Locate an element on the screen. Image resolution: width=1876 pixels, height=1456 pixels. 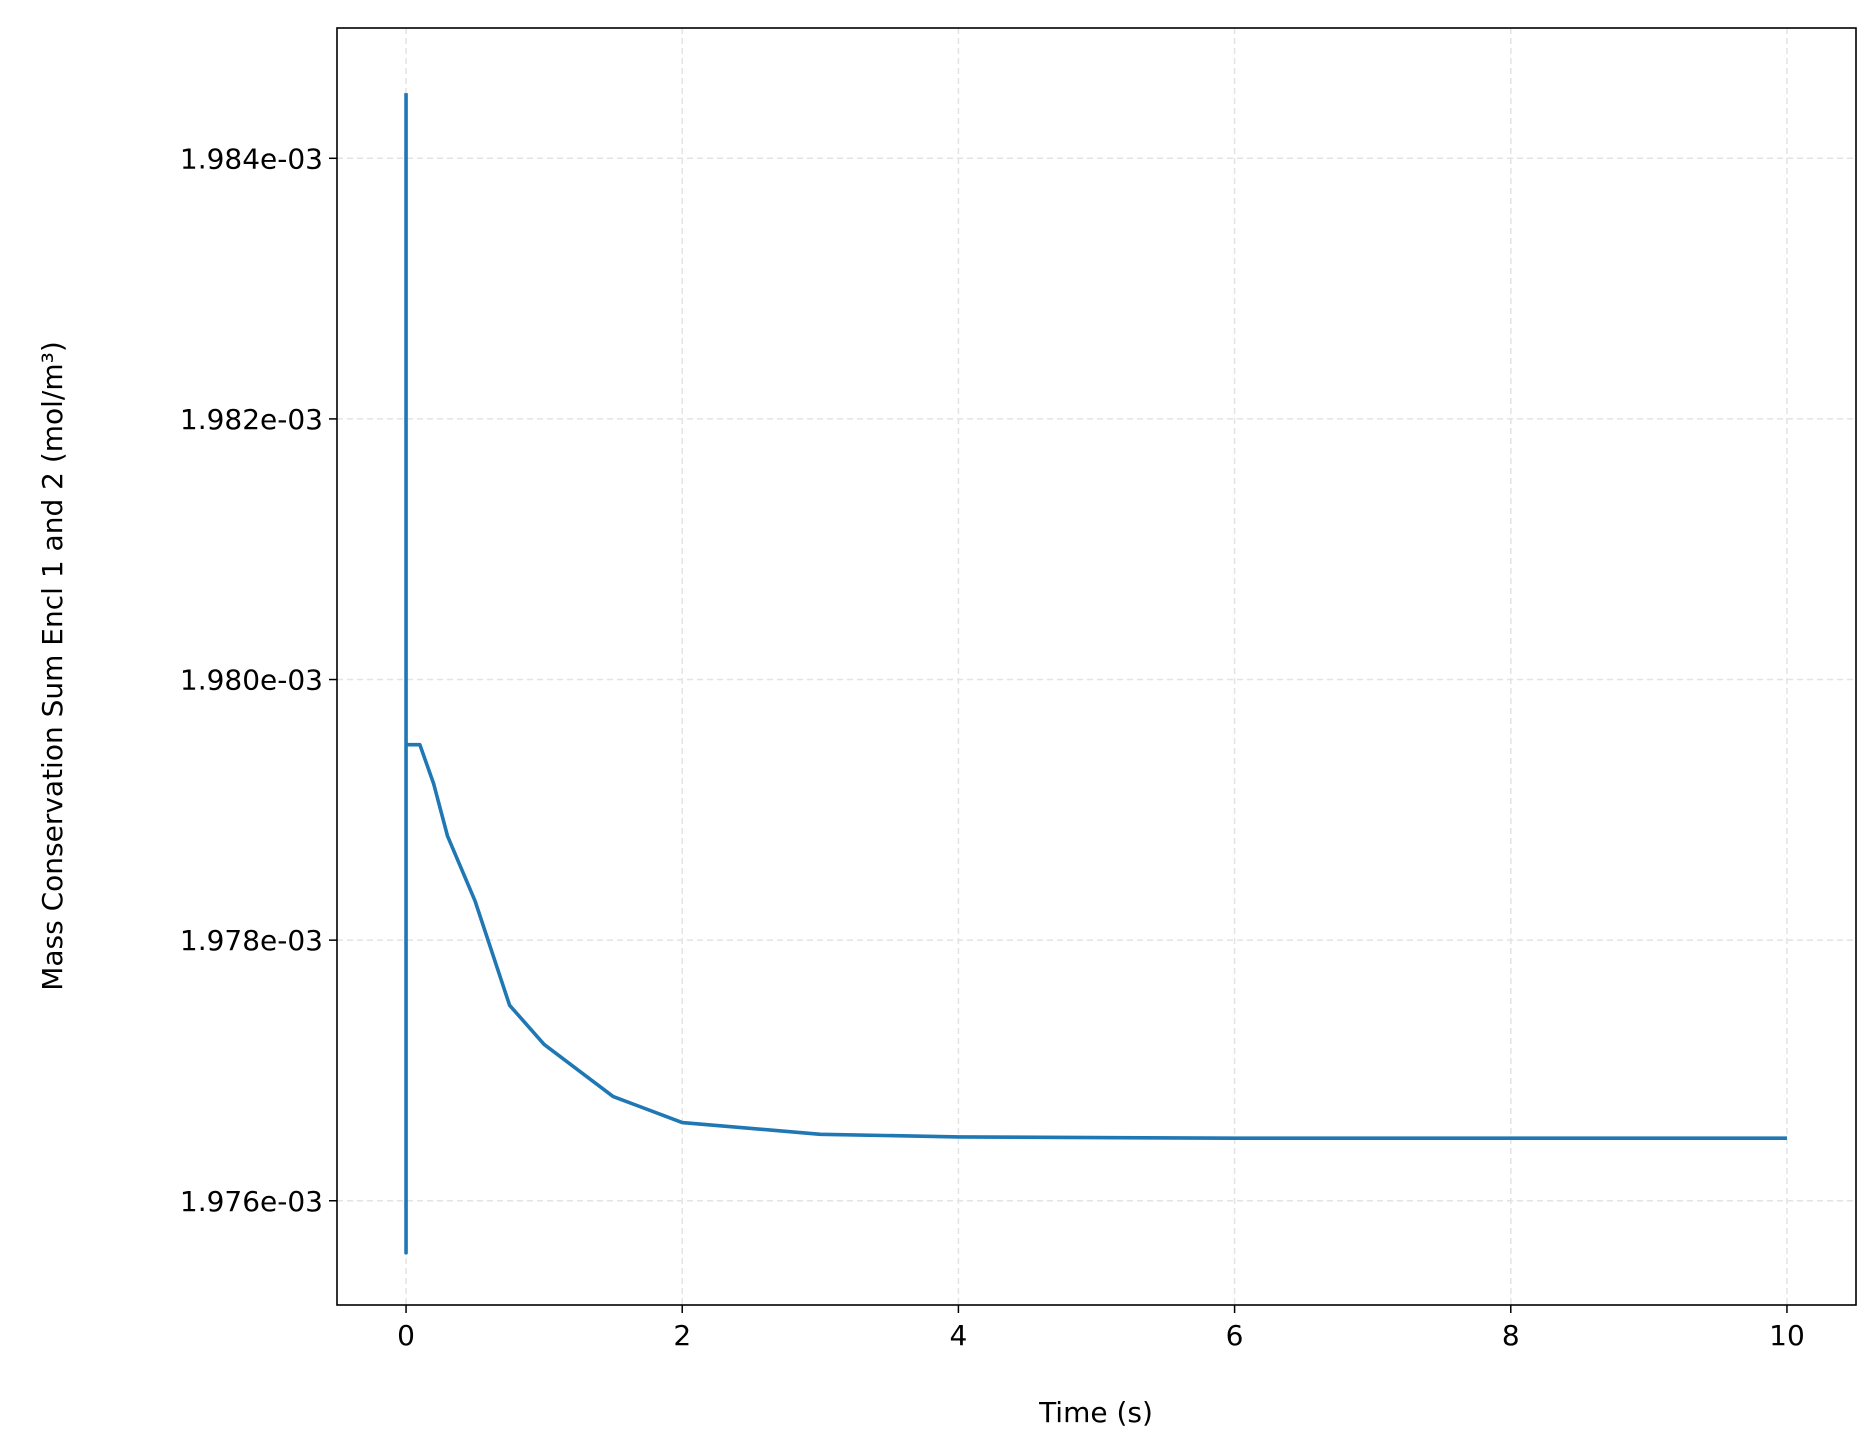
y-tick-label: 1.984e-03 is located at coordinates (251, 158).